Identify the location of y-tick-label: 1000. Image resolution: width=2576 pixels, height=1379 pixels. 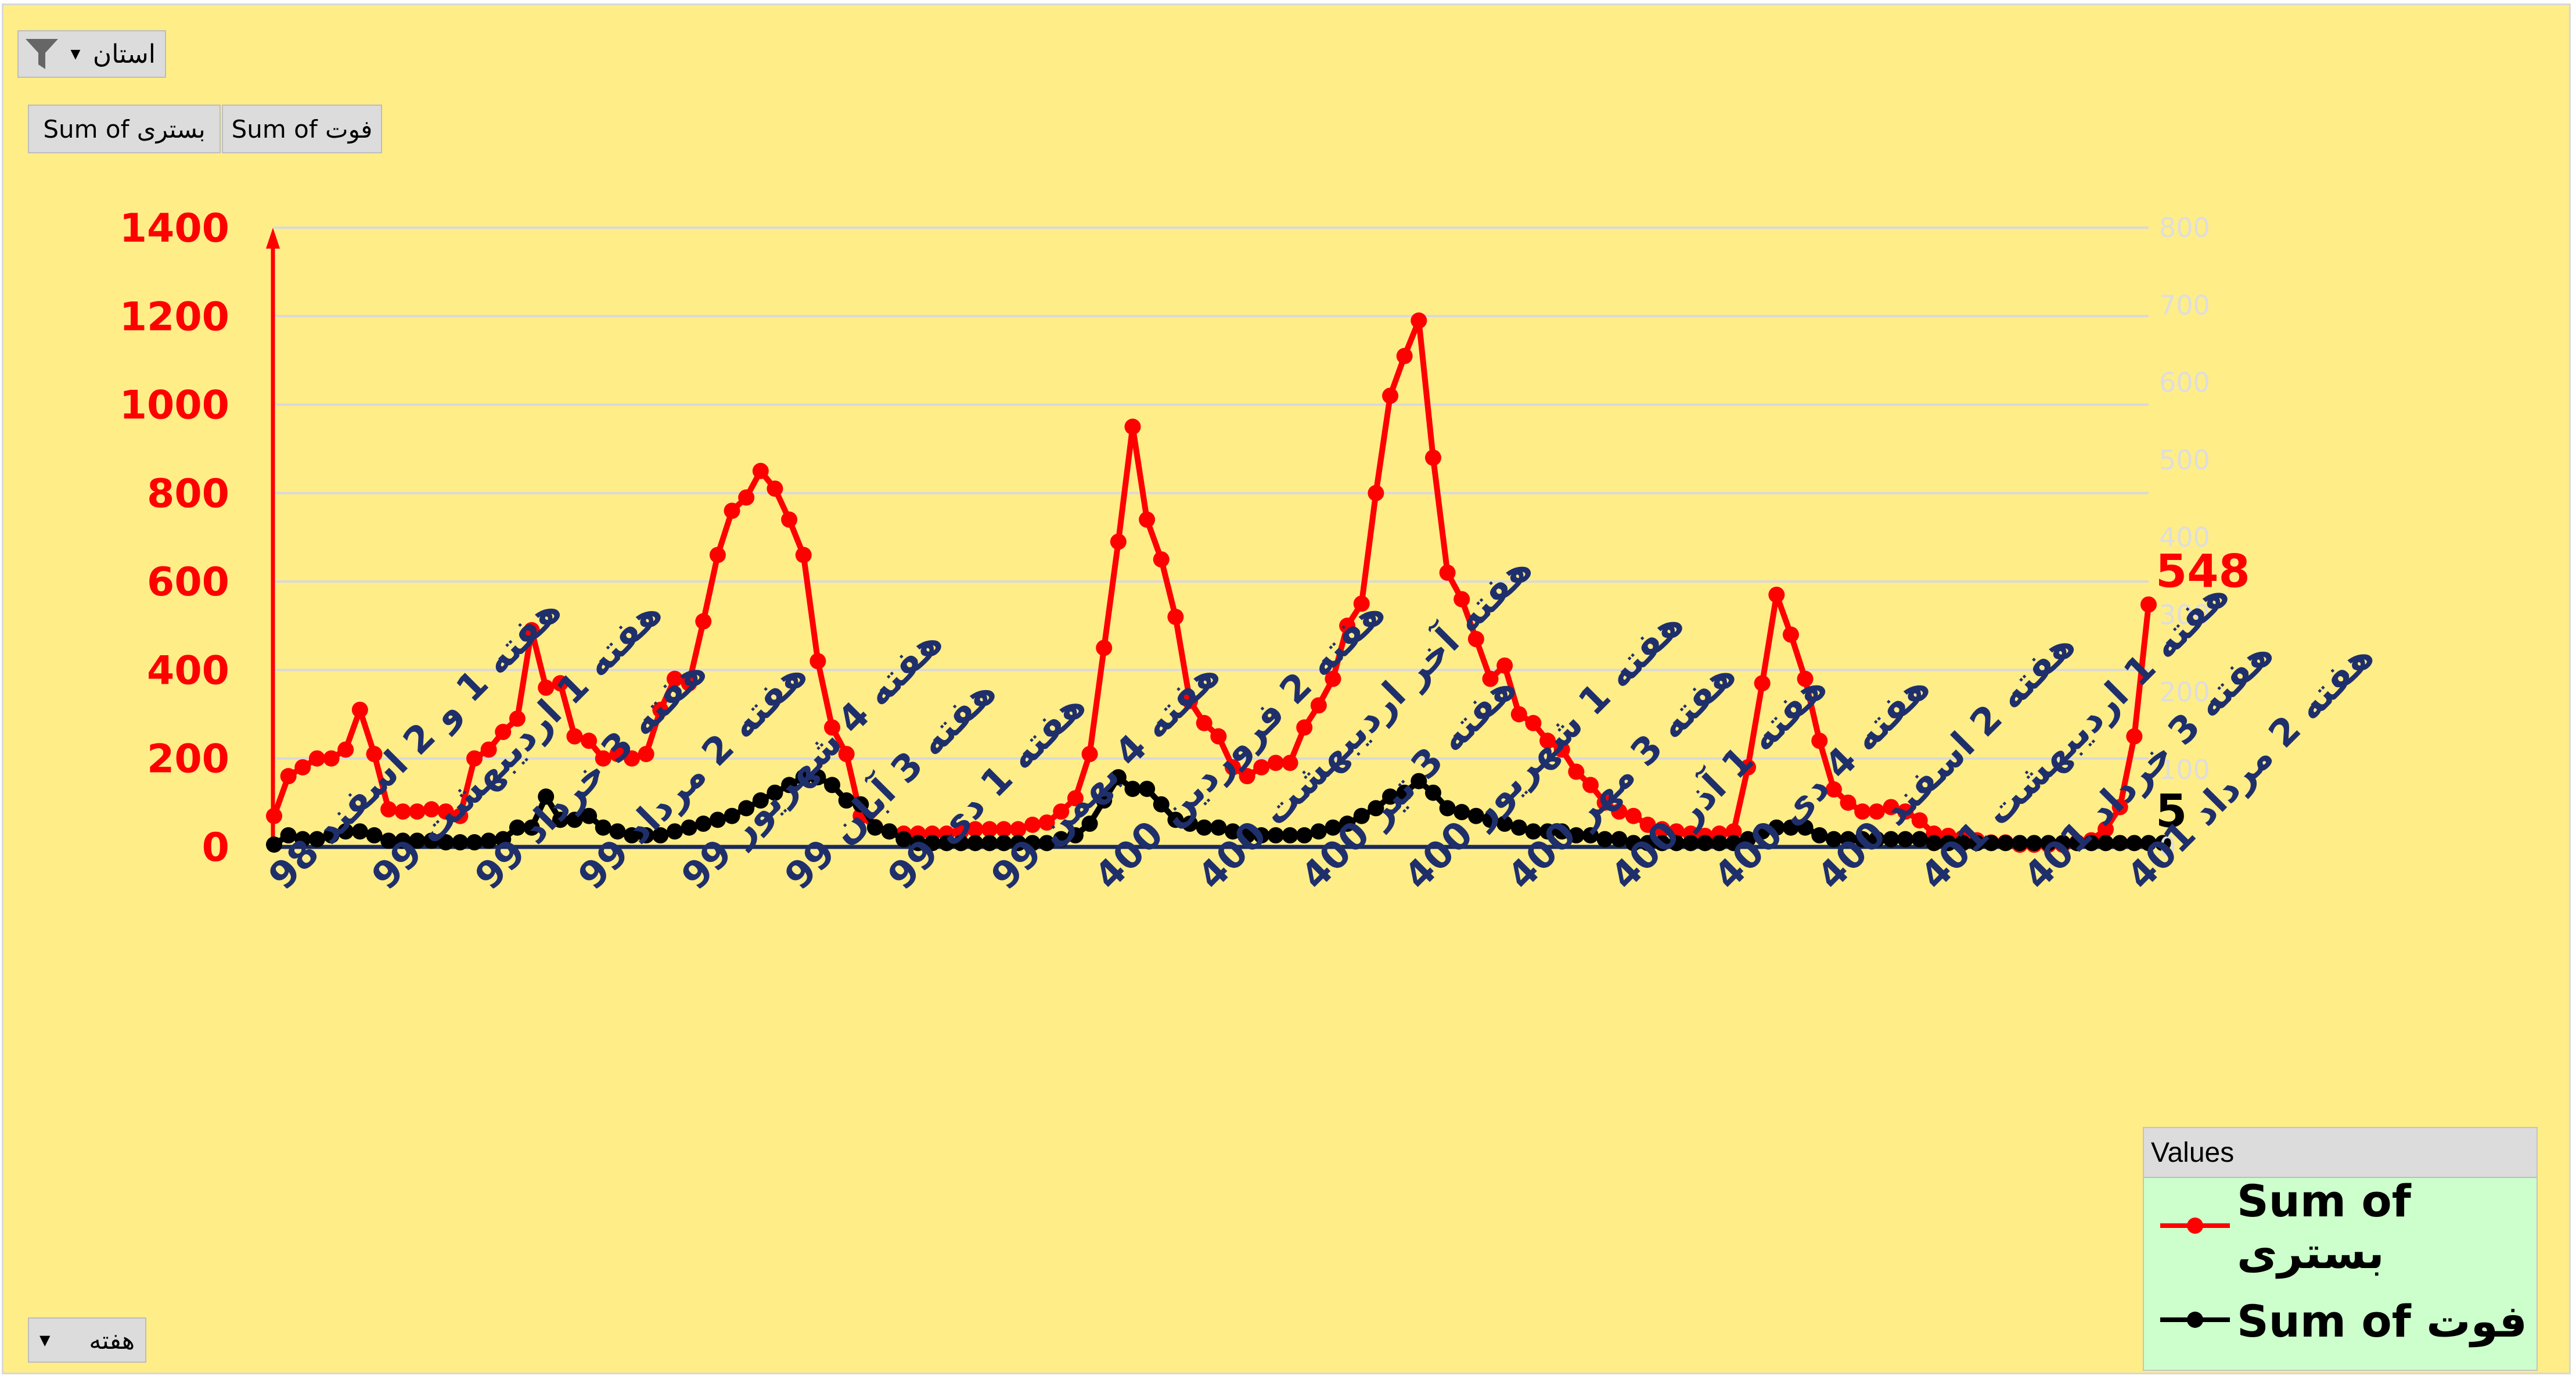
(174, 406).